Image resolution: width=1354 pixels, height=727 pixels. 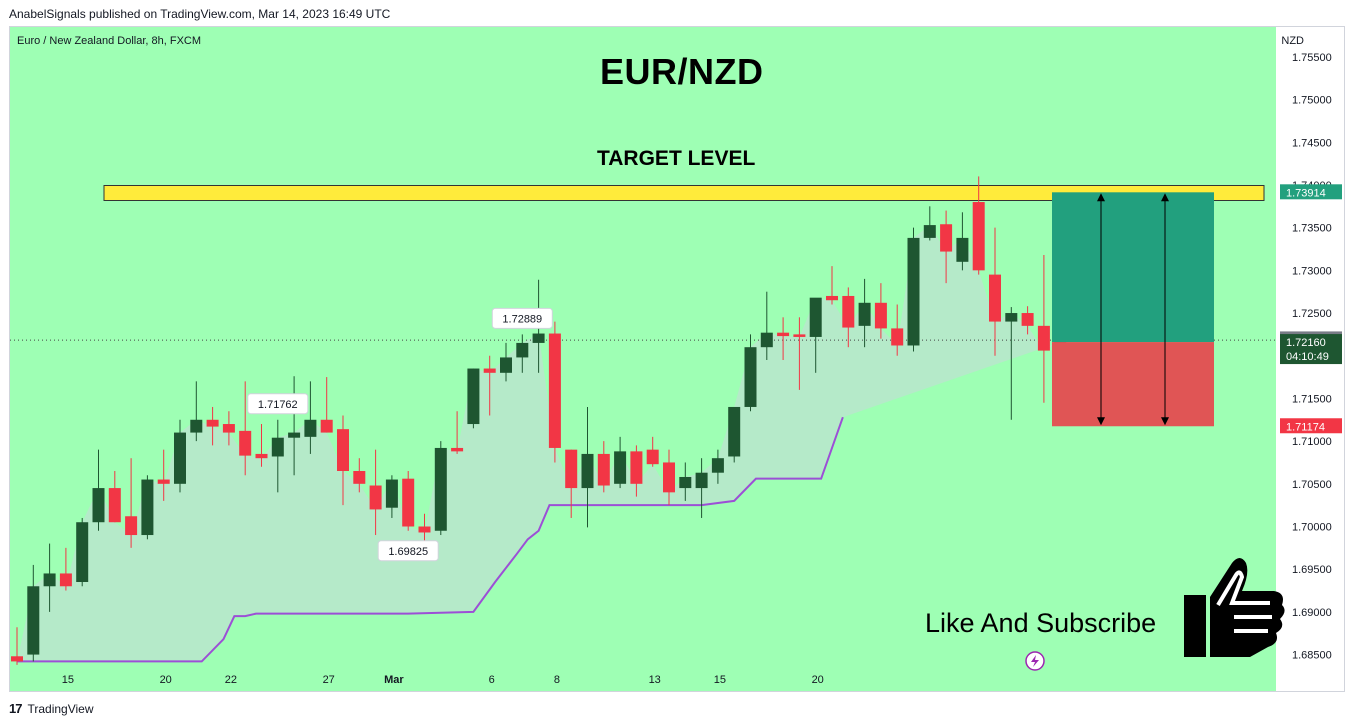 I want to click on symbol-description: Euro / New Zealand Dollar, 8h, FXCM, so click(x=109, y=41).